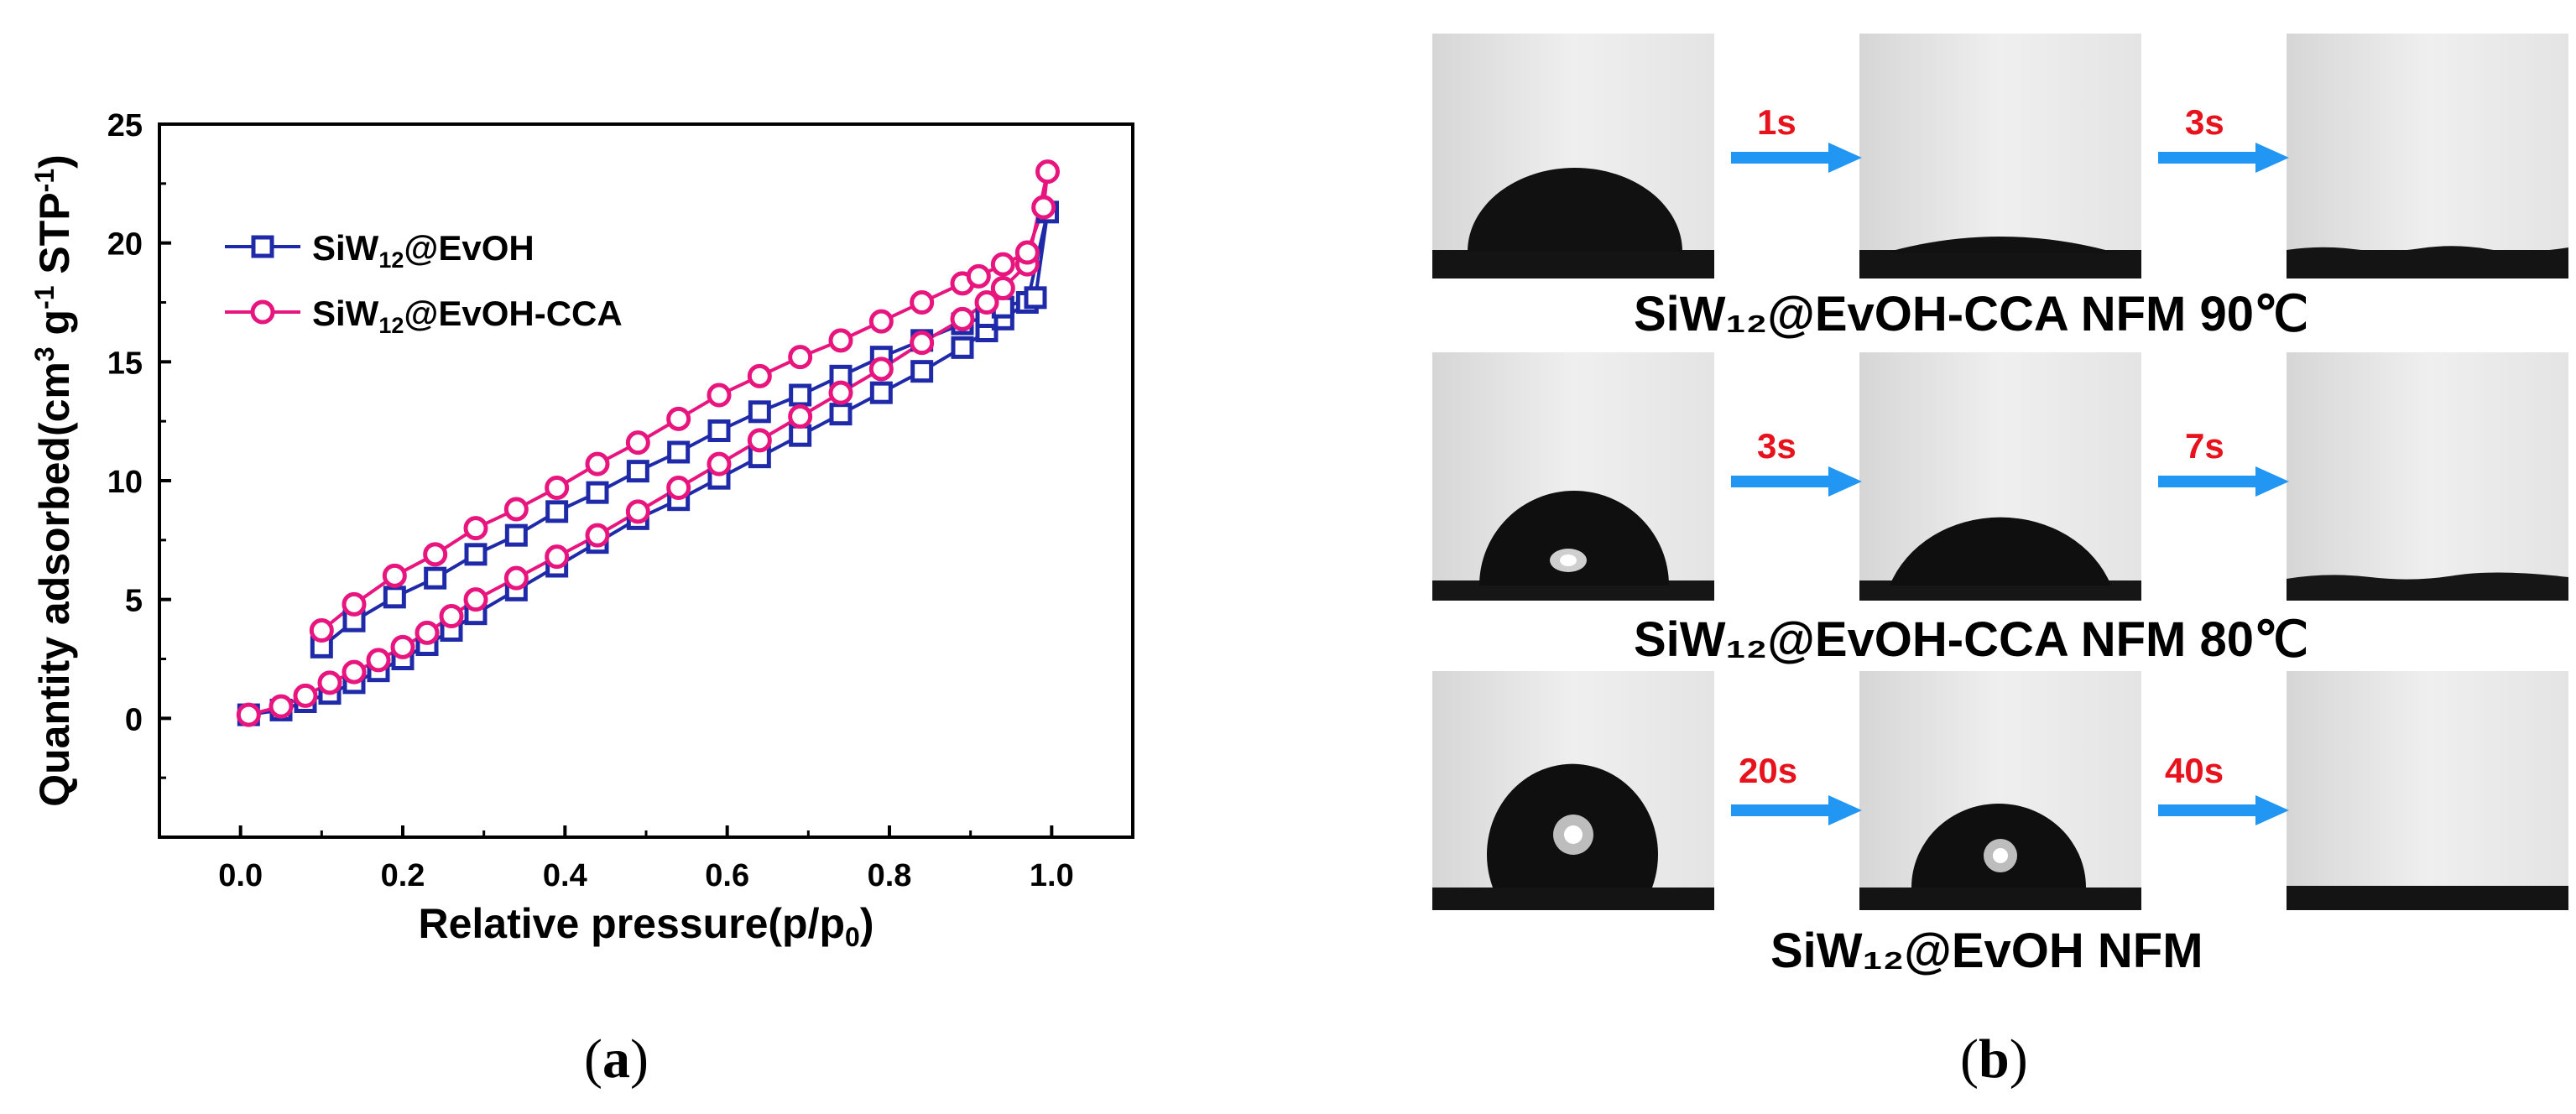 The width and height of the screenshot is (2576, 1114). I want to click on photo-row3-mid, so click(2000, 790).